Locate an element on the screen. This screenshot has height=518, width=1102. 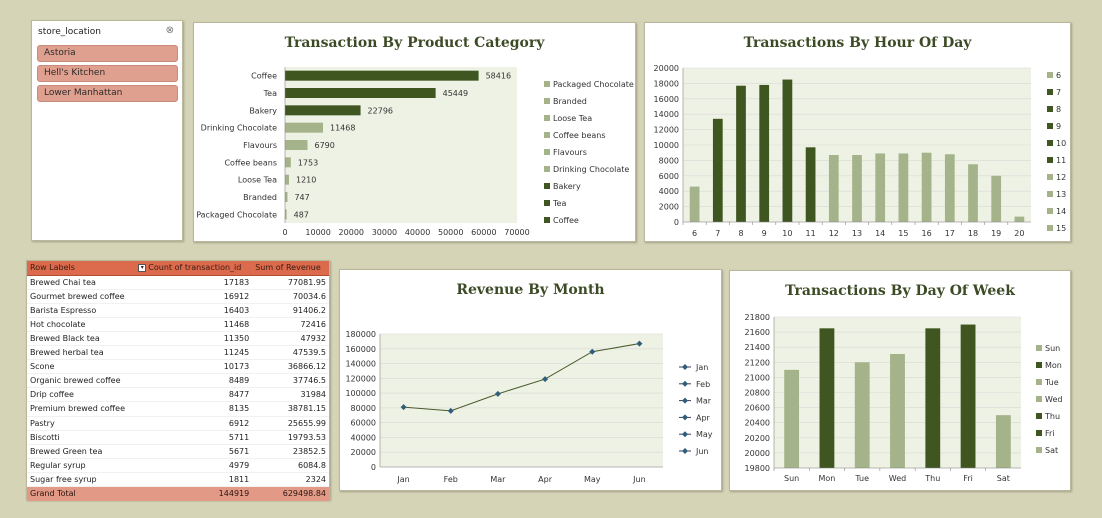
y-tick-label: 0 is located at coordinates (373, 467).